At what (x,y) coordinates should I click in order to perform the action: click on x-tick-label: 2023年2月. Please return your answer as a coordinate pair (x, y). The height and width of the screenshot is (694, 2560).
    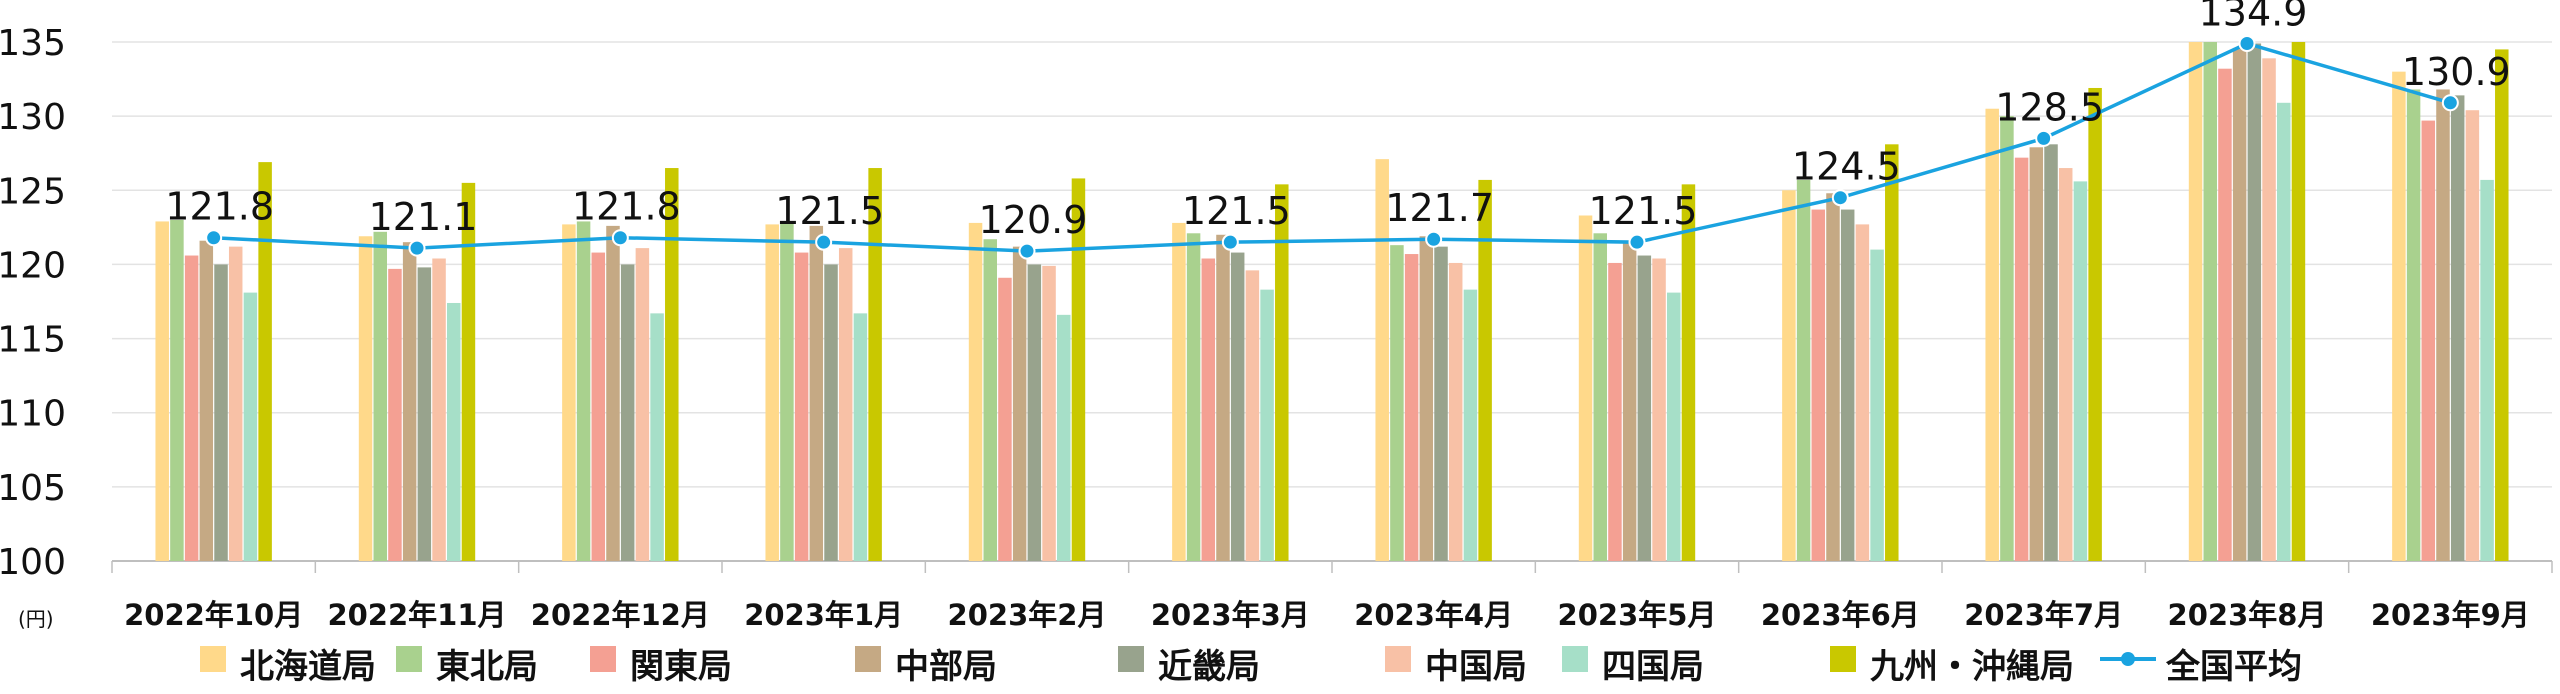
    Looking at the image, I should click on (1027, 615).